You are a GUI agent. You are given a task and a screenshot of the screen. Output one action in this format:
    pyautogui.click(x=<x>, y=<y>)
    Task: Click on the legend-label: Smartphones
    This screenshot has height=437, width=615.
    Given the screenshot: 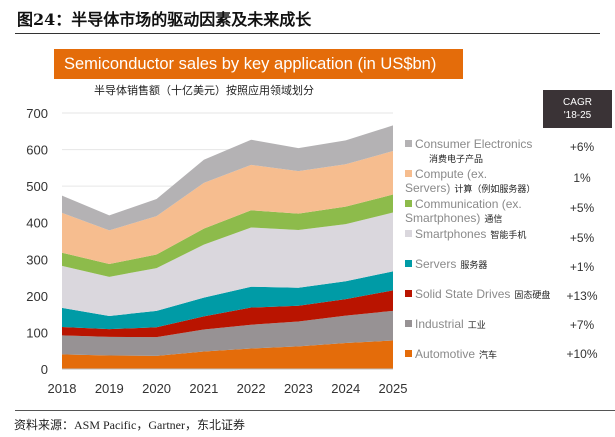 What is the action you would take?
    pyautogui.click(x=451, y=234)
    